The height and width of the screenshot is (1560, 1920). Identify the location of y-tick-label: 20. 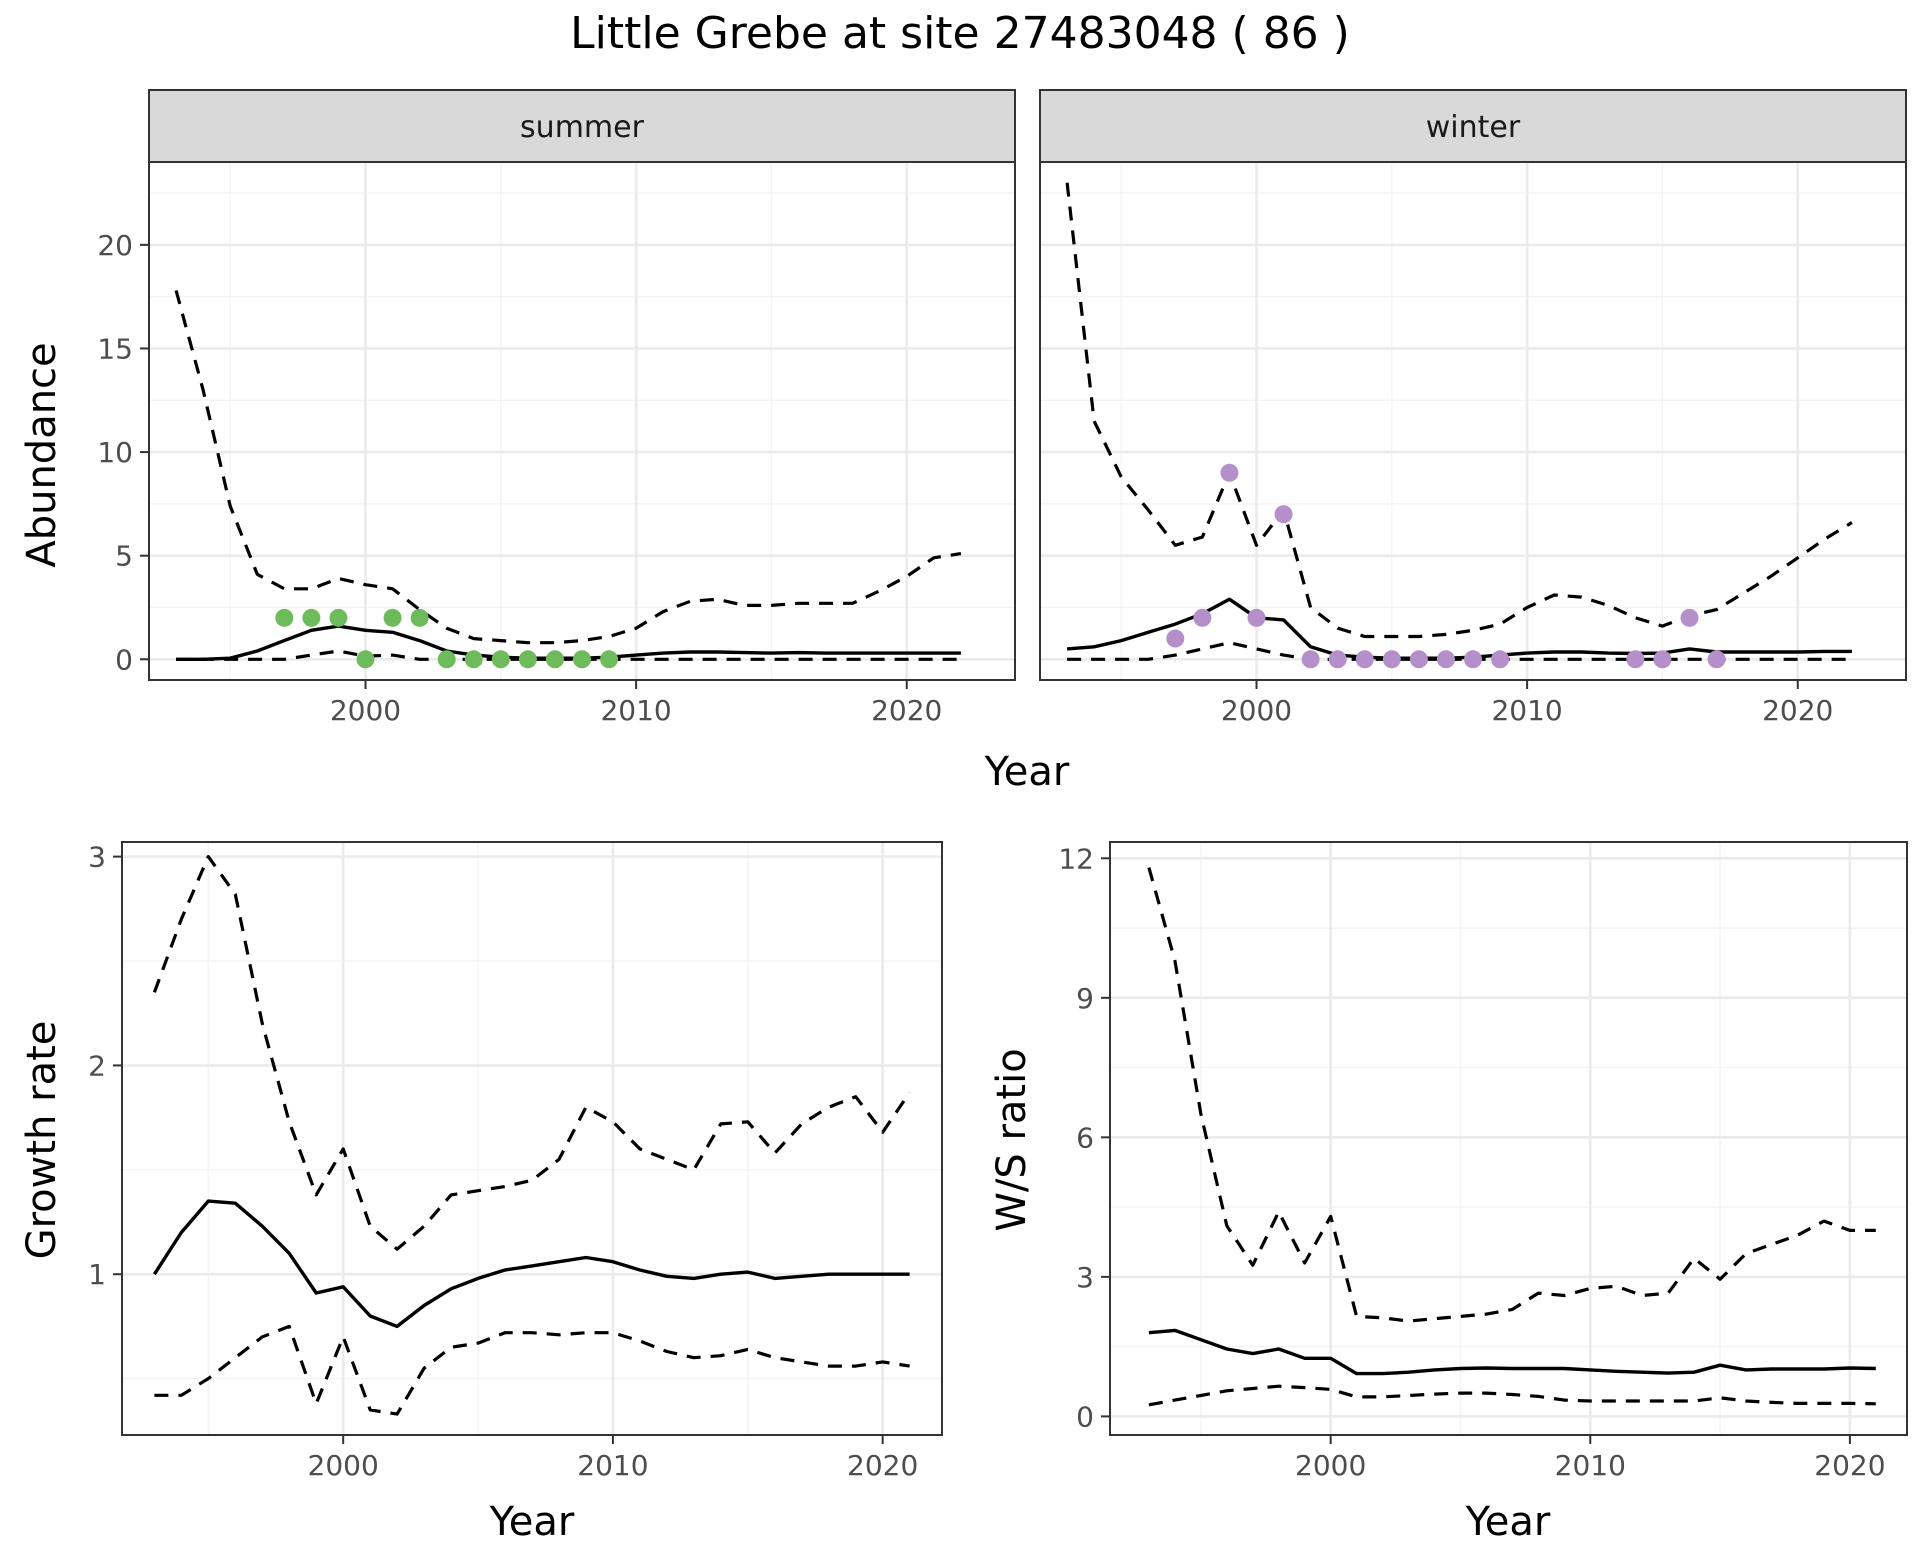
(115, 245).